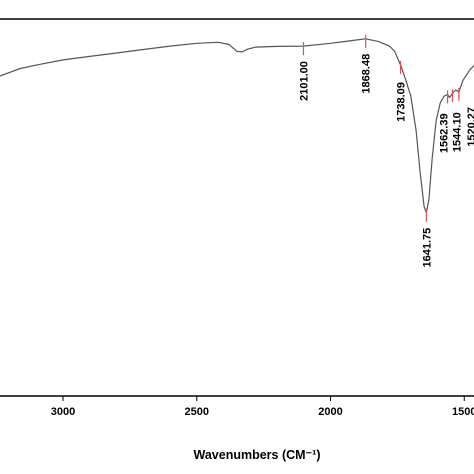 The width and height of the screenshot is (474, 474). I want to click on x-tick-label: 3000, so click(63, 412).